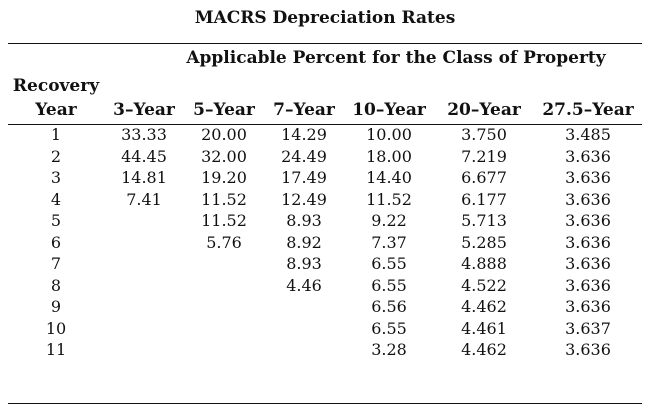 The height and width of the screenshot is (416, 650). Describe the element at coordinates (56, 134) in the screenshot. I see `recovery-year-cell: 1` at that location.